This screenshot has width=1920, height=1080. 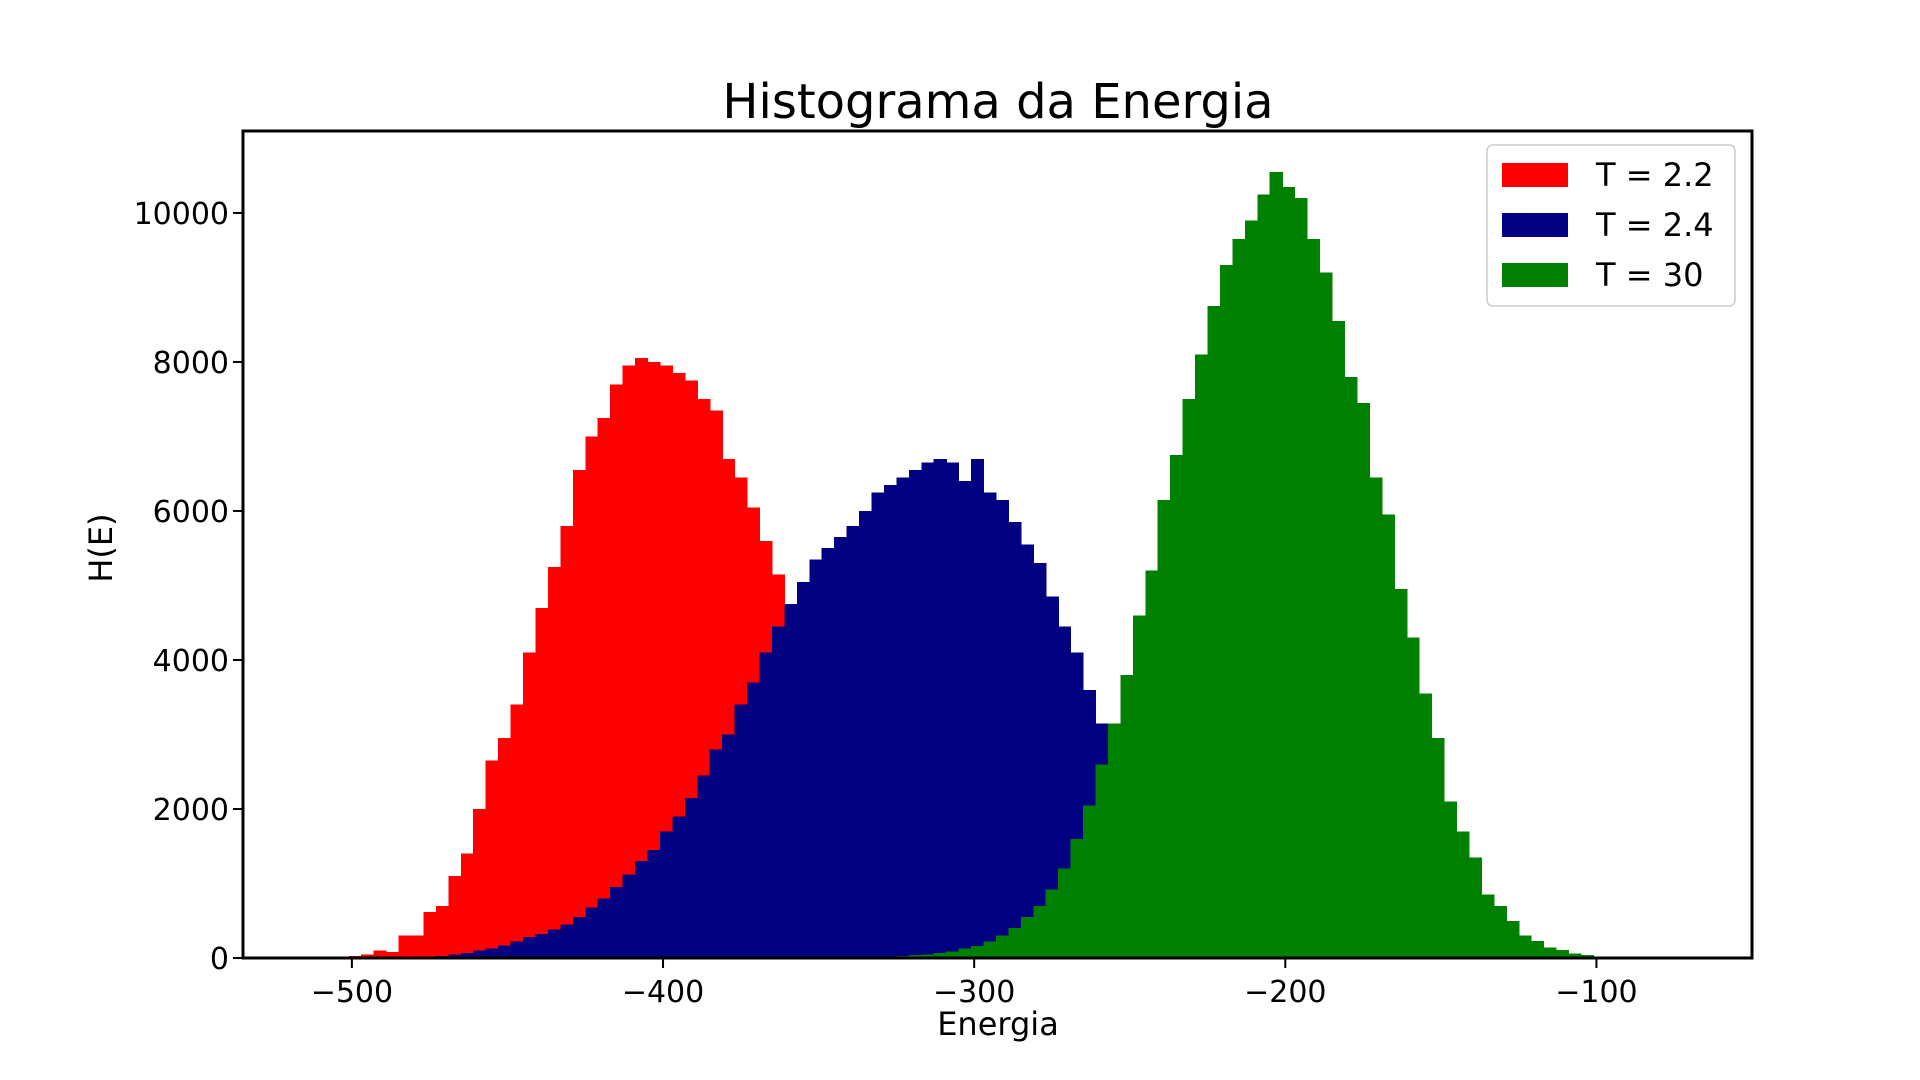 I want to click on y-tick-label: 4000, so click(x=191, y=661).